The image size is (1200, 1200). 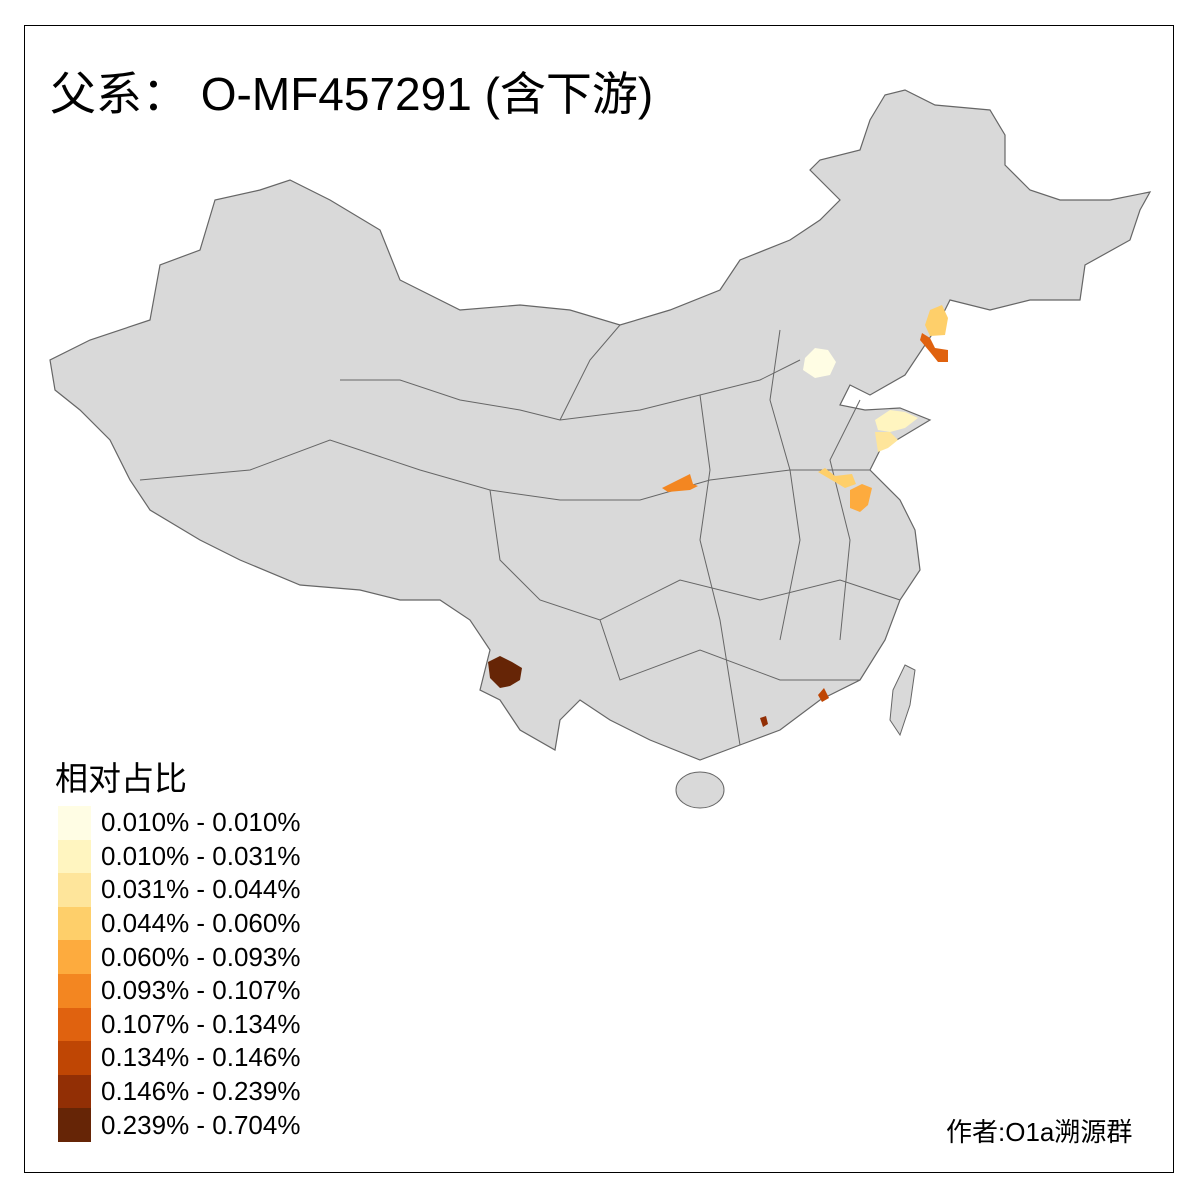 I want to click on region-shandong-southeast, so click(x=886, y=442).